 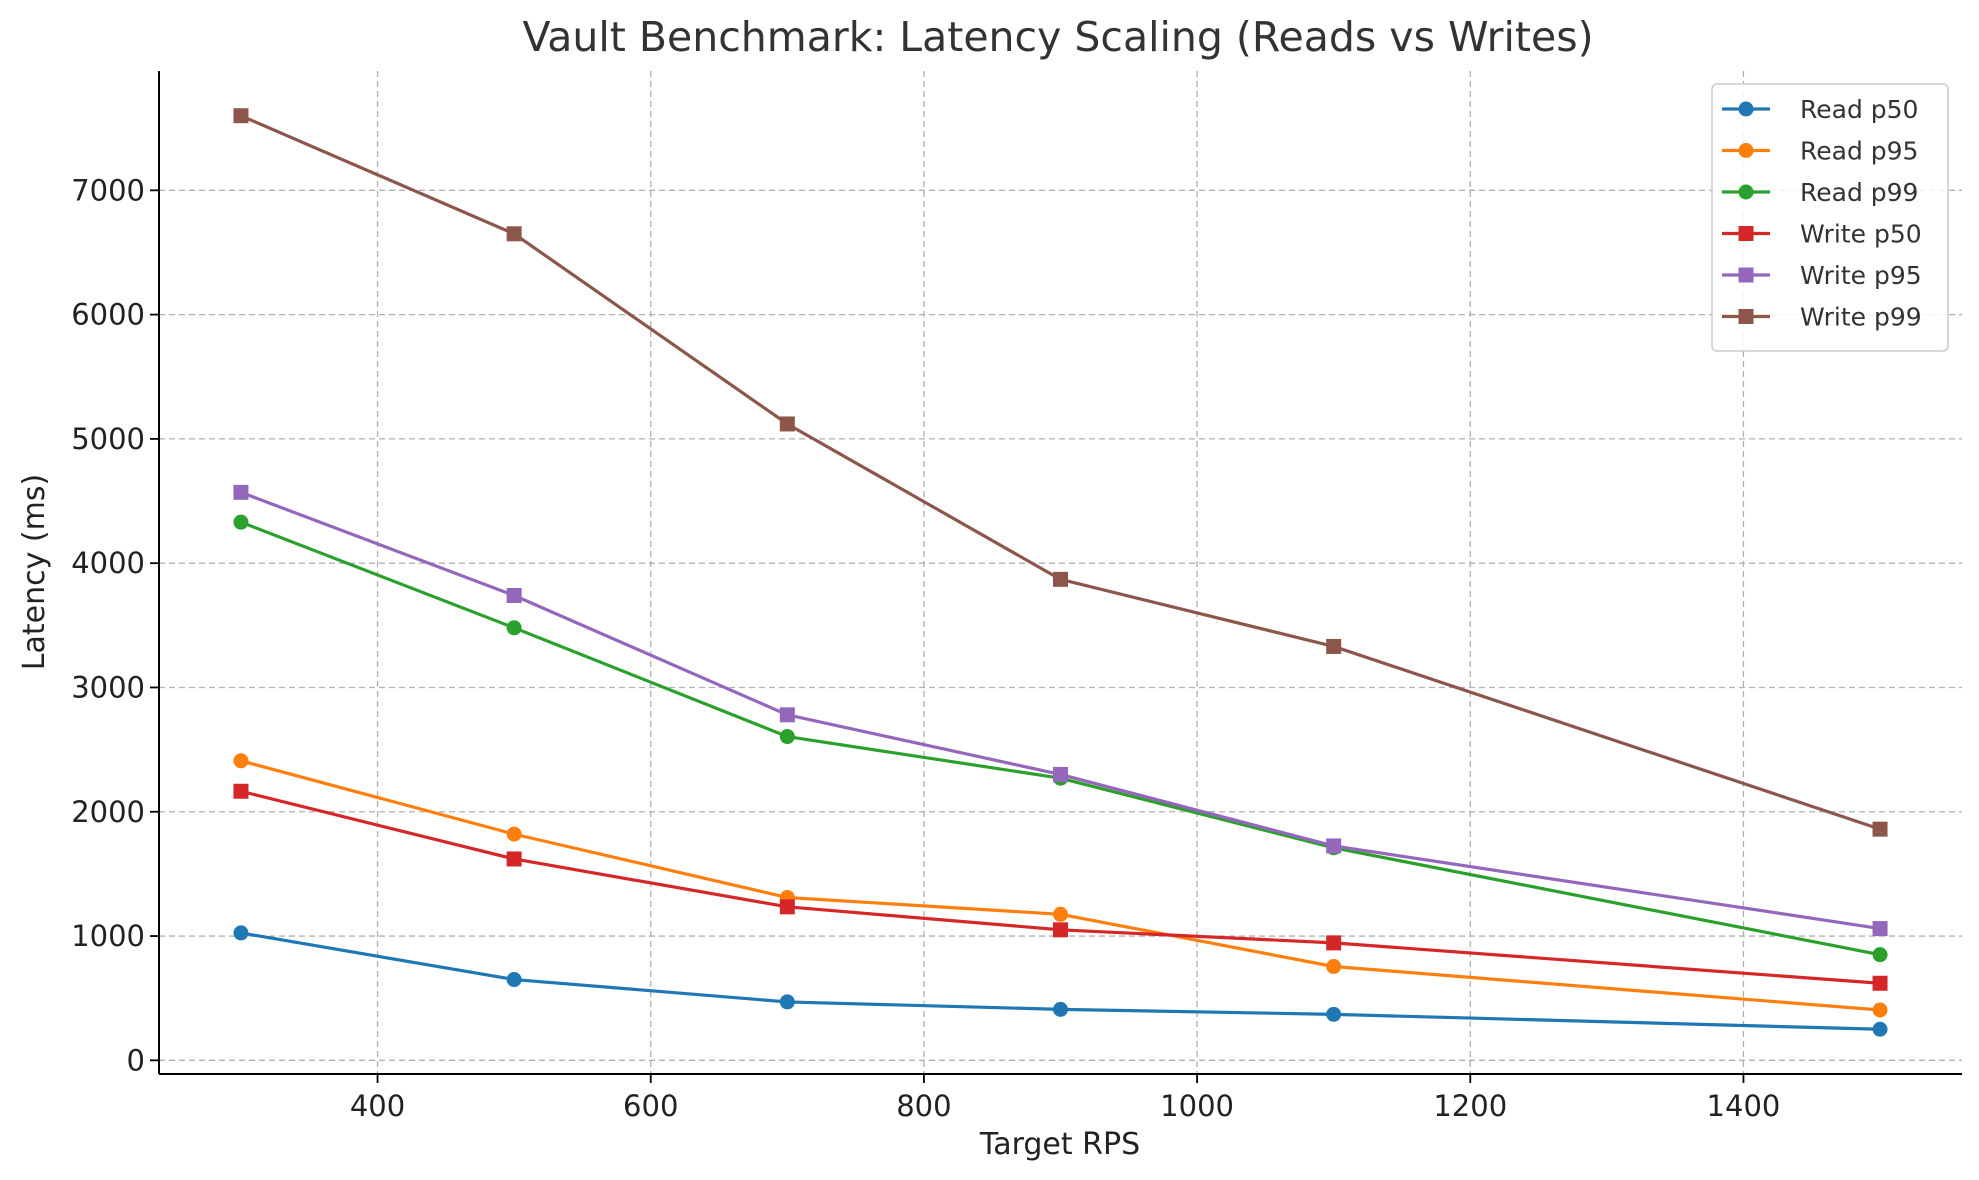 I want to click on y-tick-label: 1000, so click(x=108, y=936).